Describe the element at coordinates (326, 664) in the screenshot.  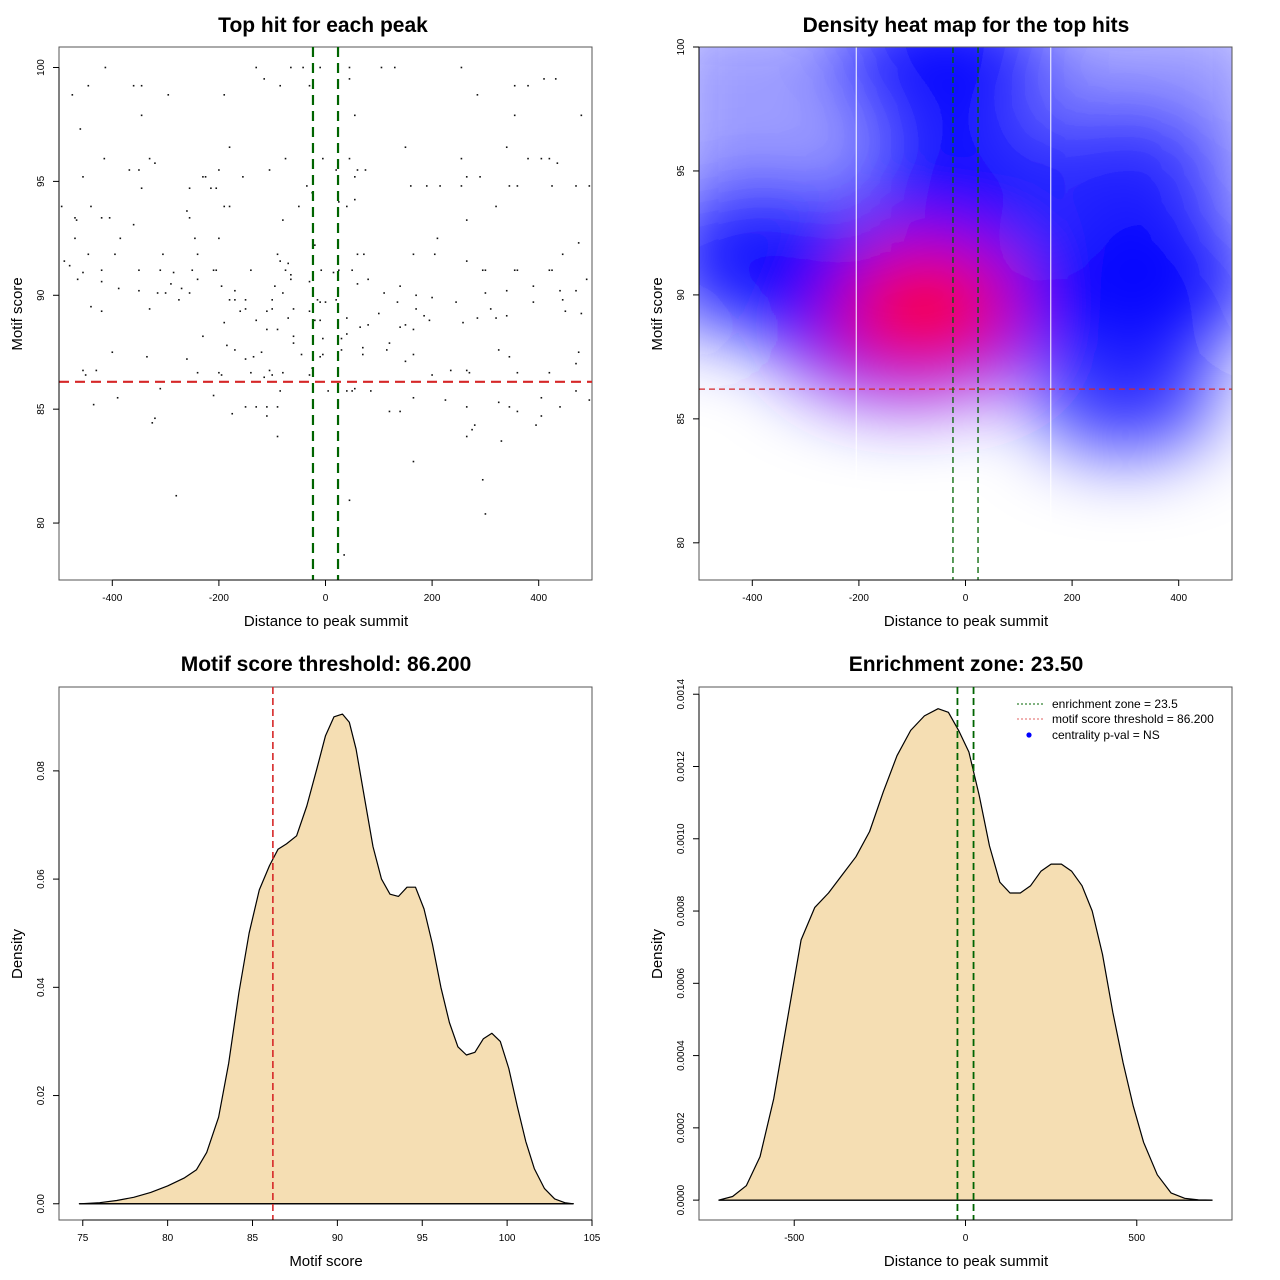
I see `score-density-title: Motif score threshold: 86.200` at that location.